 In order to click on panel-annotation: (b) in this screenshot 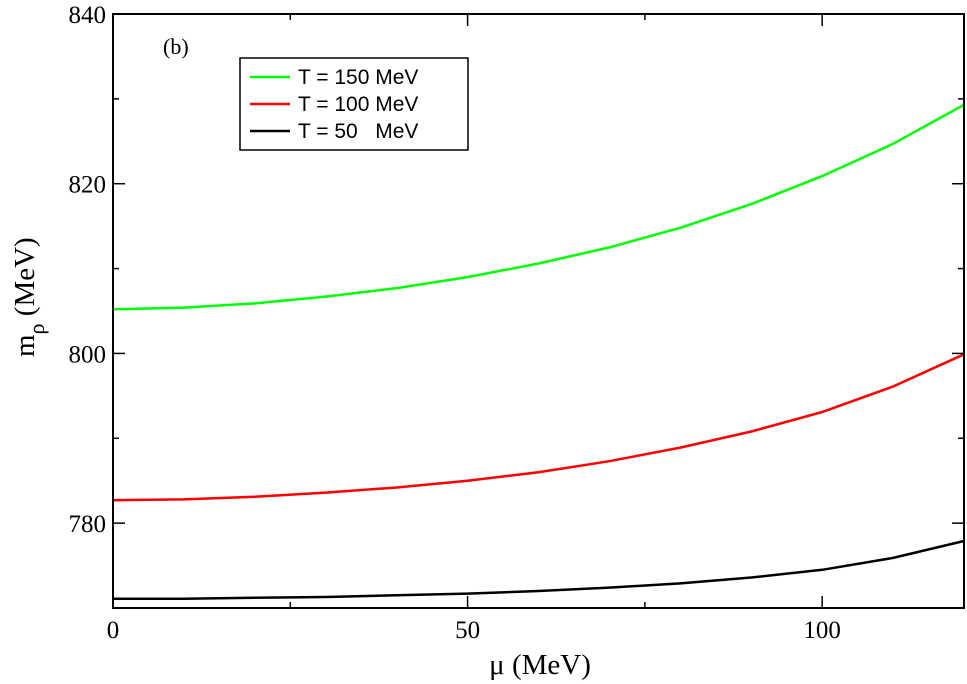, I will do `click(176, 46)`.